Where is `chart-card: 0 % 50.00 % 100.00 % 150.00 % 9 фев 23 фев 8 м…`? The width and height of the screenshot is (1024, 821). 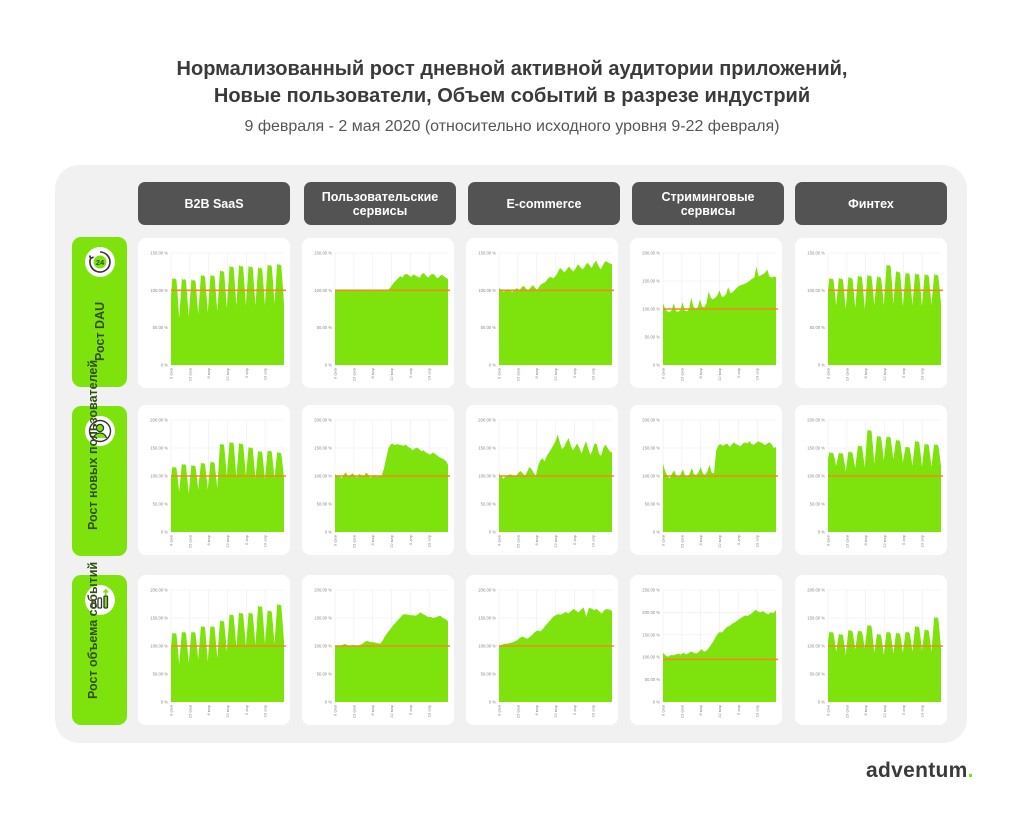
chart-card: 0 % 50.00 % 100.00 % 150.00 % 9 фев 23 фев 8 м… is located at coordinates (214, 313).